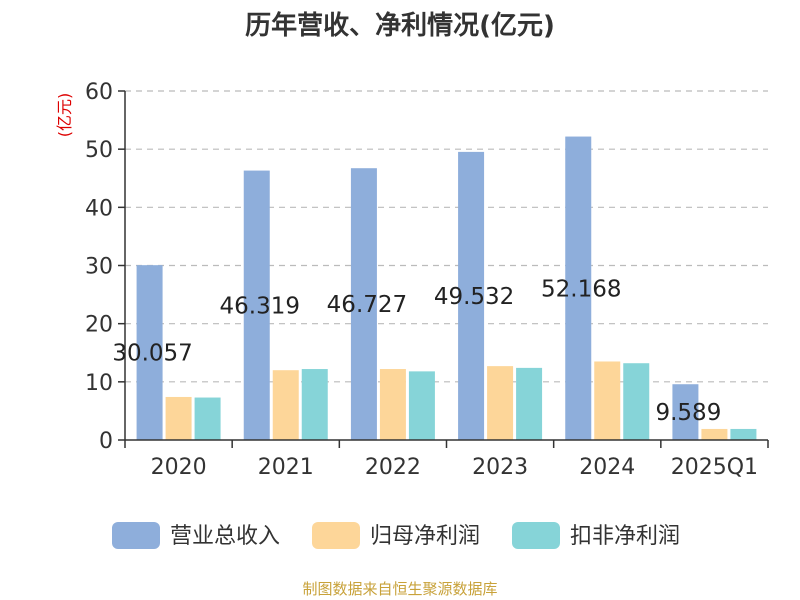 This screenshot has height=600, width=800. What do you see at coordinates (399, 589) in the screenshot?
I see `source-note: 制图数据来自恒生聚源数据库` at bounding box center [399, 589].